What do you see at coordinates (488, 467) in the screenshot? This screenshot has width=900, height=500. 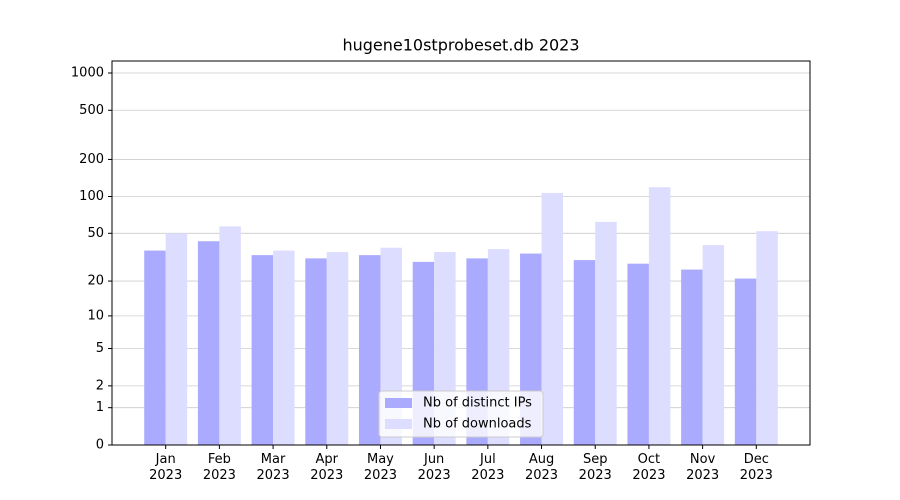 I see `x-tick-label: Jul 2023` at bounding box center [488, 467].